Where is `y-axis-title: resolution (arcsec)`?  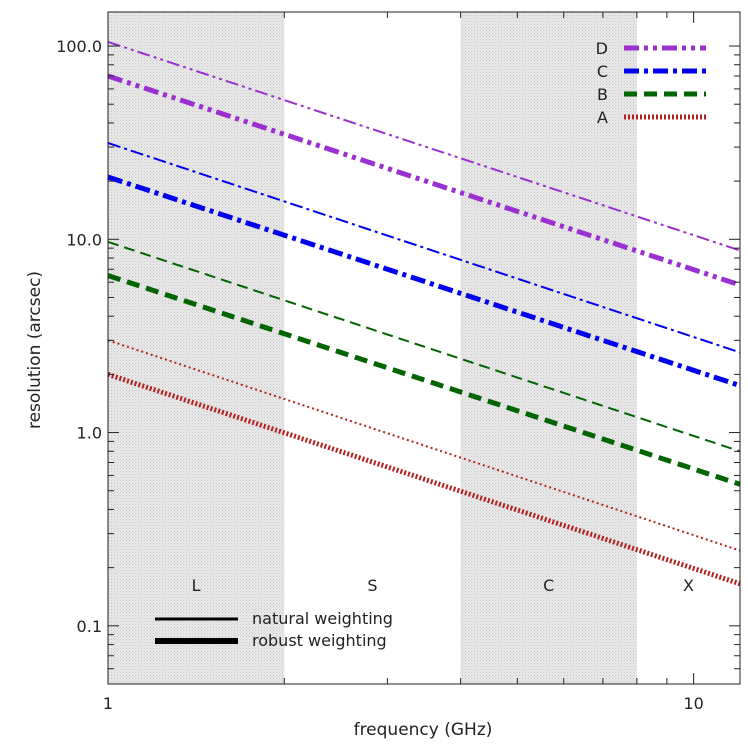 y-axis-title: resolution (arcsec) is located at coordinates (35, 350).